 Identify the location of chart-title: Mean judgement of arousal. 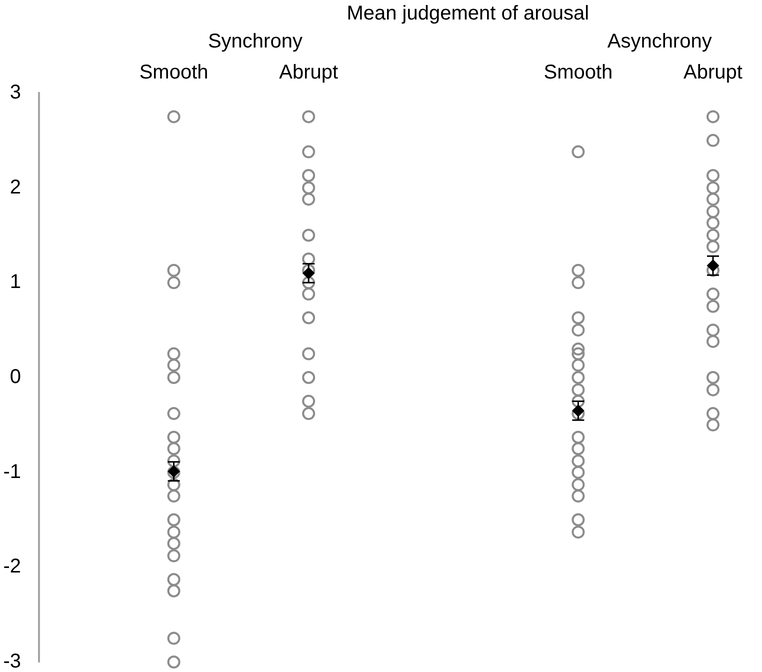
(468, 13).